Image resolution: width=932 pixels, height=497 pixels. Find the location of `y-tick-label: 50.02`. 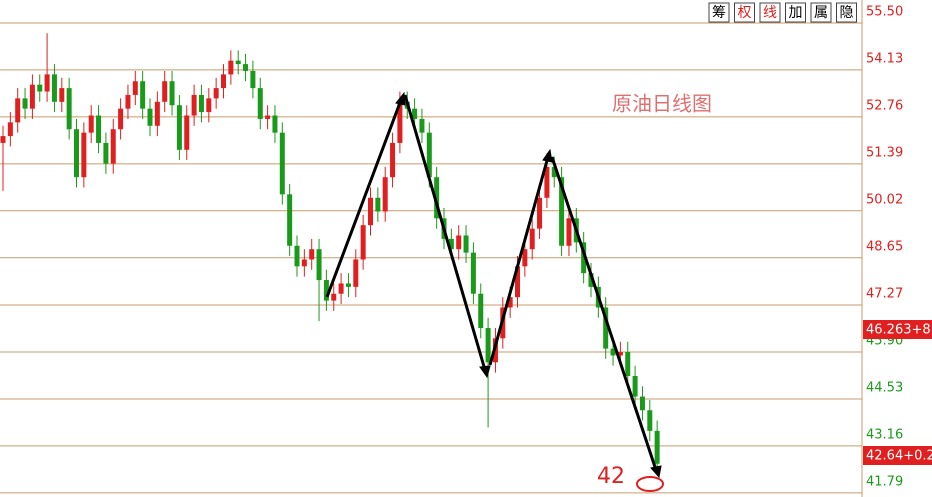

y-tick-label: 50.02 is located at coordinates (884, 199).